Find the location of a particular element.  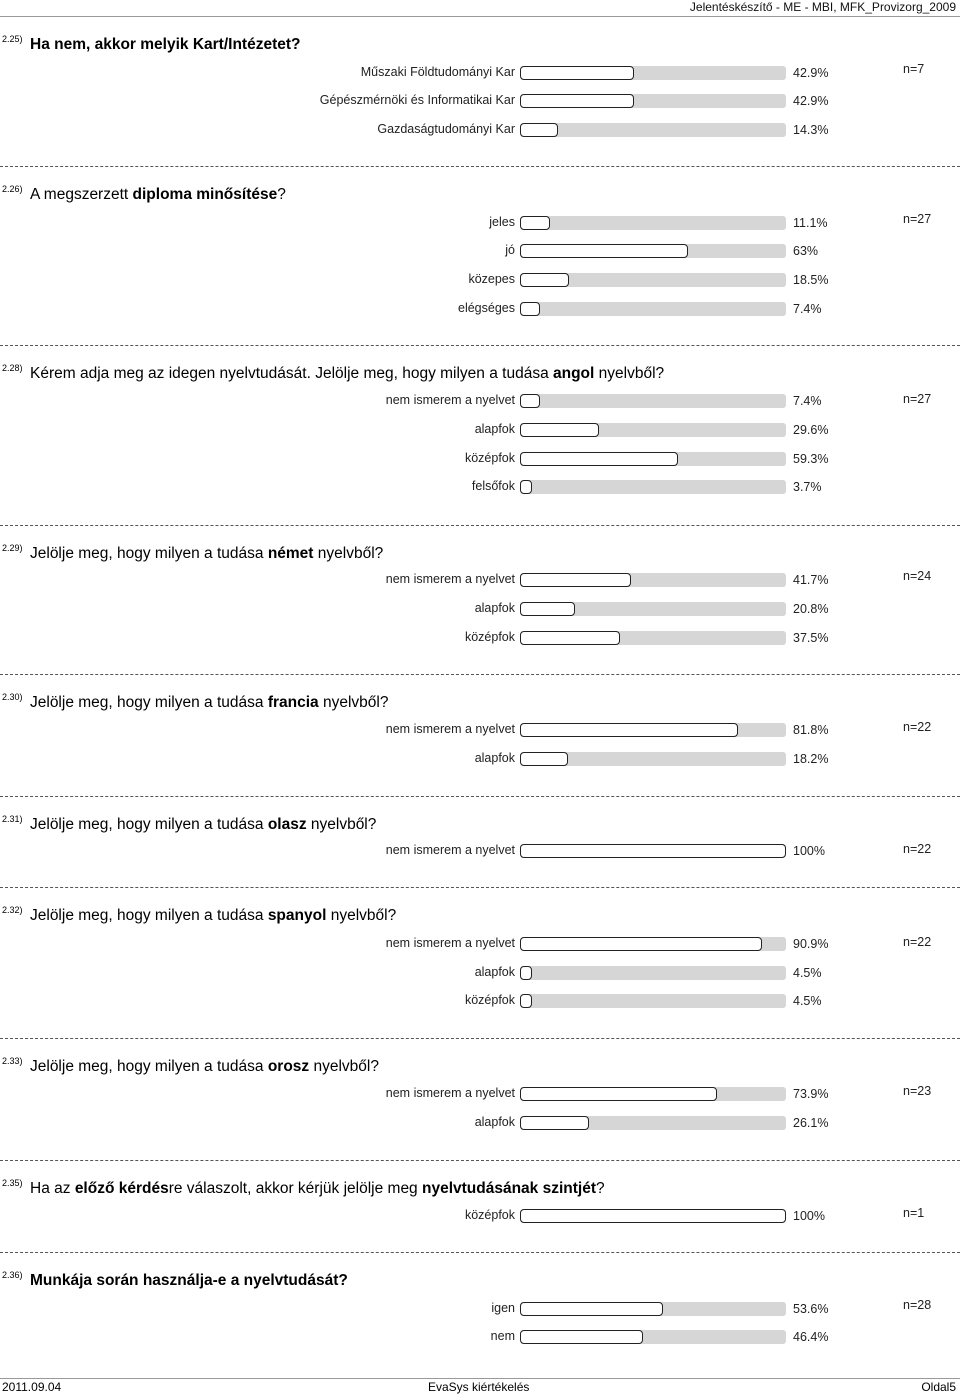

answer-row: nem ismerem a nyelvet 90.9% is located at coordinates (480, 944).